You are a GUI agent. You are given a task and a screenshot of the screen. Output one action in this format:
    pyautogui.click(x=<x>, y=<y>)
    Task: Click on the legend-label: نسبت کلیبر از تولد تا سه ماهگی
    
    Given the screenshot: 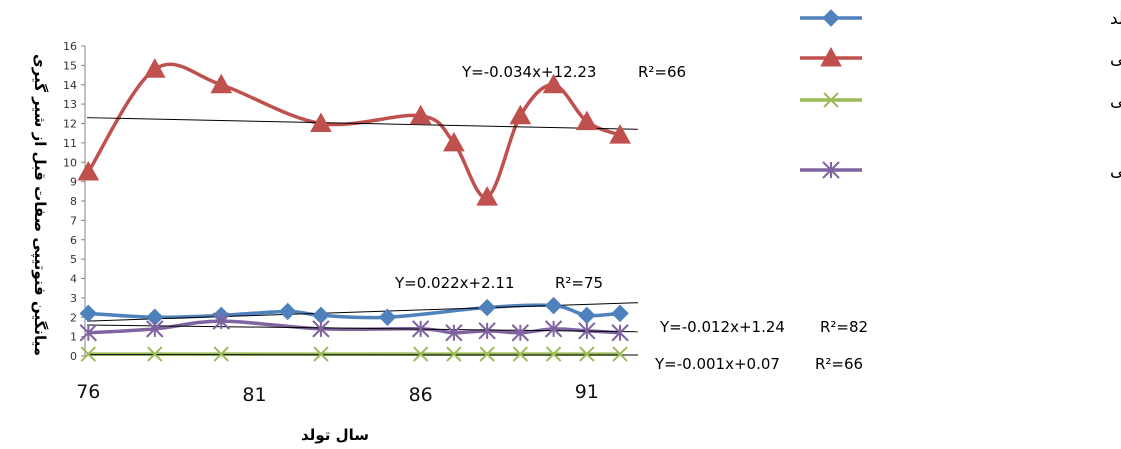 What is the action you would take?
    pyautogui.click(x=1115, y=170)
    